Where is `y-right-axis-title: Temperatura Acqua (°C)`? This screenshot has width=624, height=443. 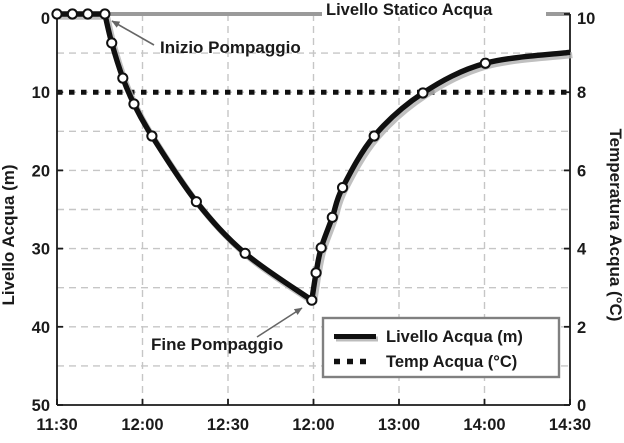 y-right-axis-title: Temperatura Acqua (°C) is located at coordinates (615, 225).